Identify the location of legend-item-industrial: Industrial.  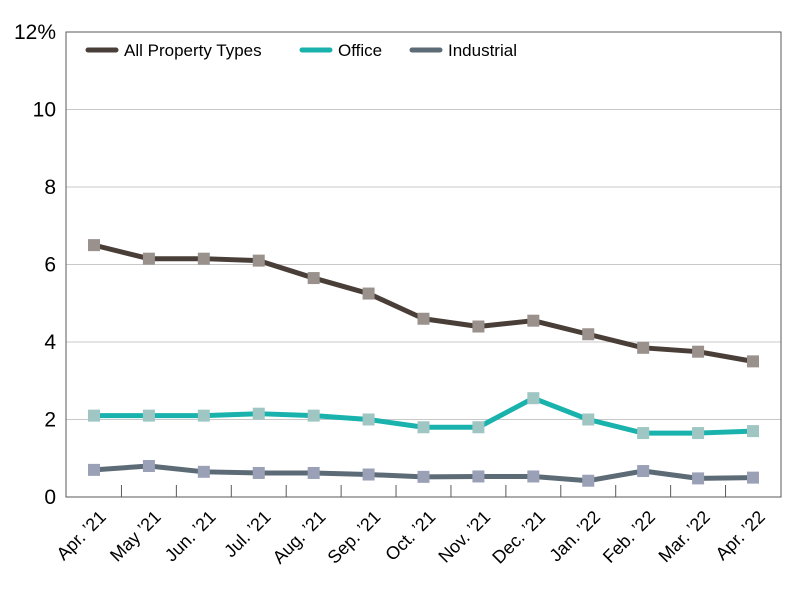
(463, 50).